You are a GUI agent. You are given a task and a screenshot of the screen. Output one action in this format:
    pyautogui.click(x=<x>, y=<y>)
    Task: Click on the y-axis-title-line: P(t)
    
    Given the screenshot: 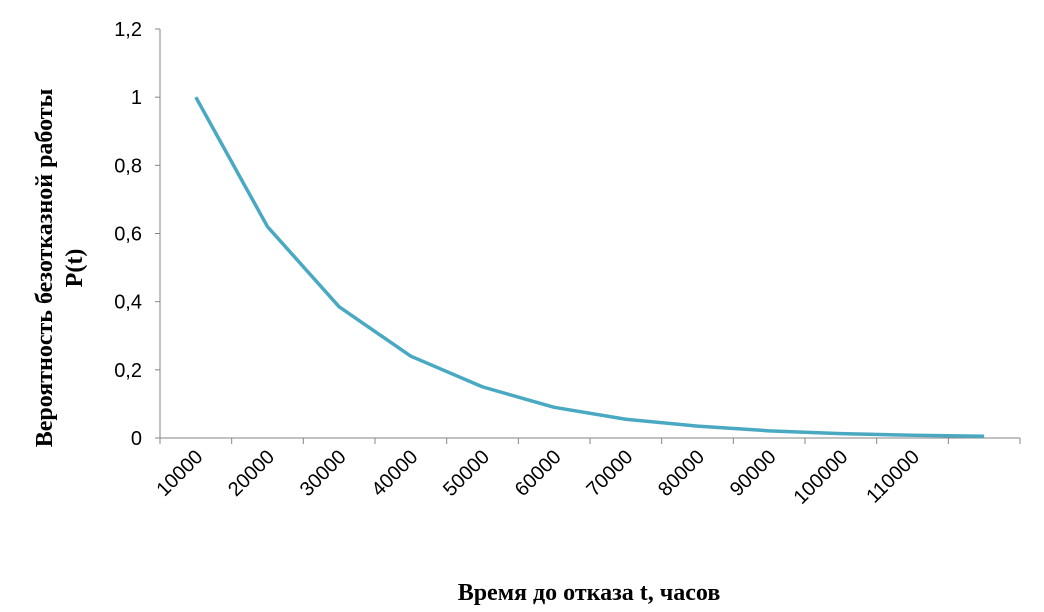 What is the action you would take?
    pyautogui.click(x=75, y=268)
    